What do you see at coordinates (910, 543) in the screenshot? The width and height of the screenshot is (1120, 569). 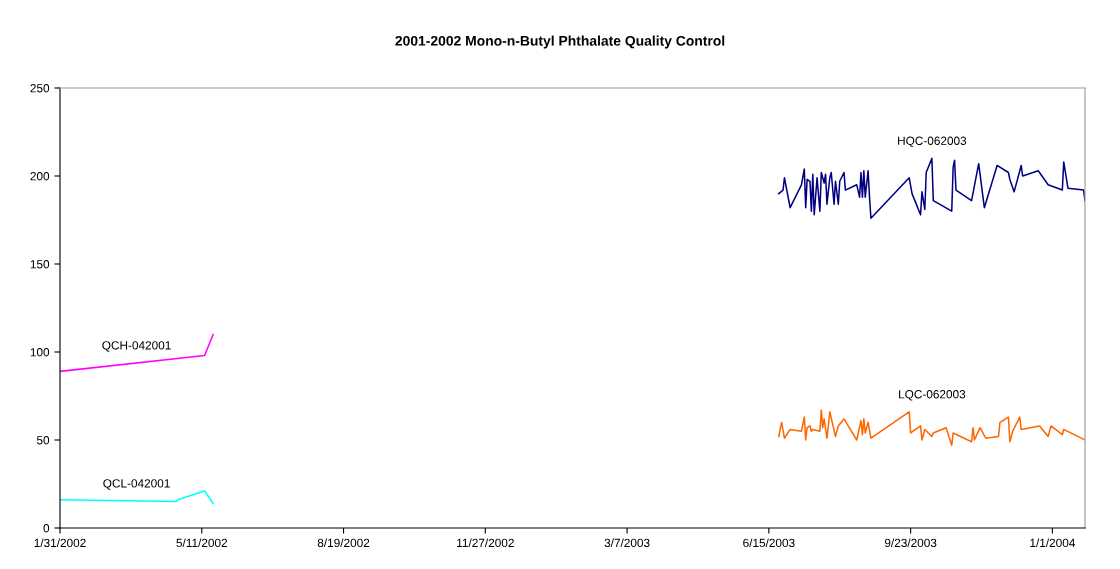 I see `x-tick-label: 9/23/2003` at bounding box center [910, 543].